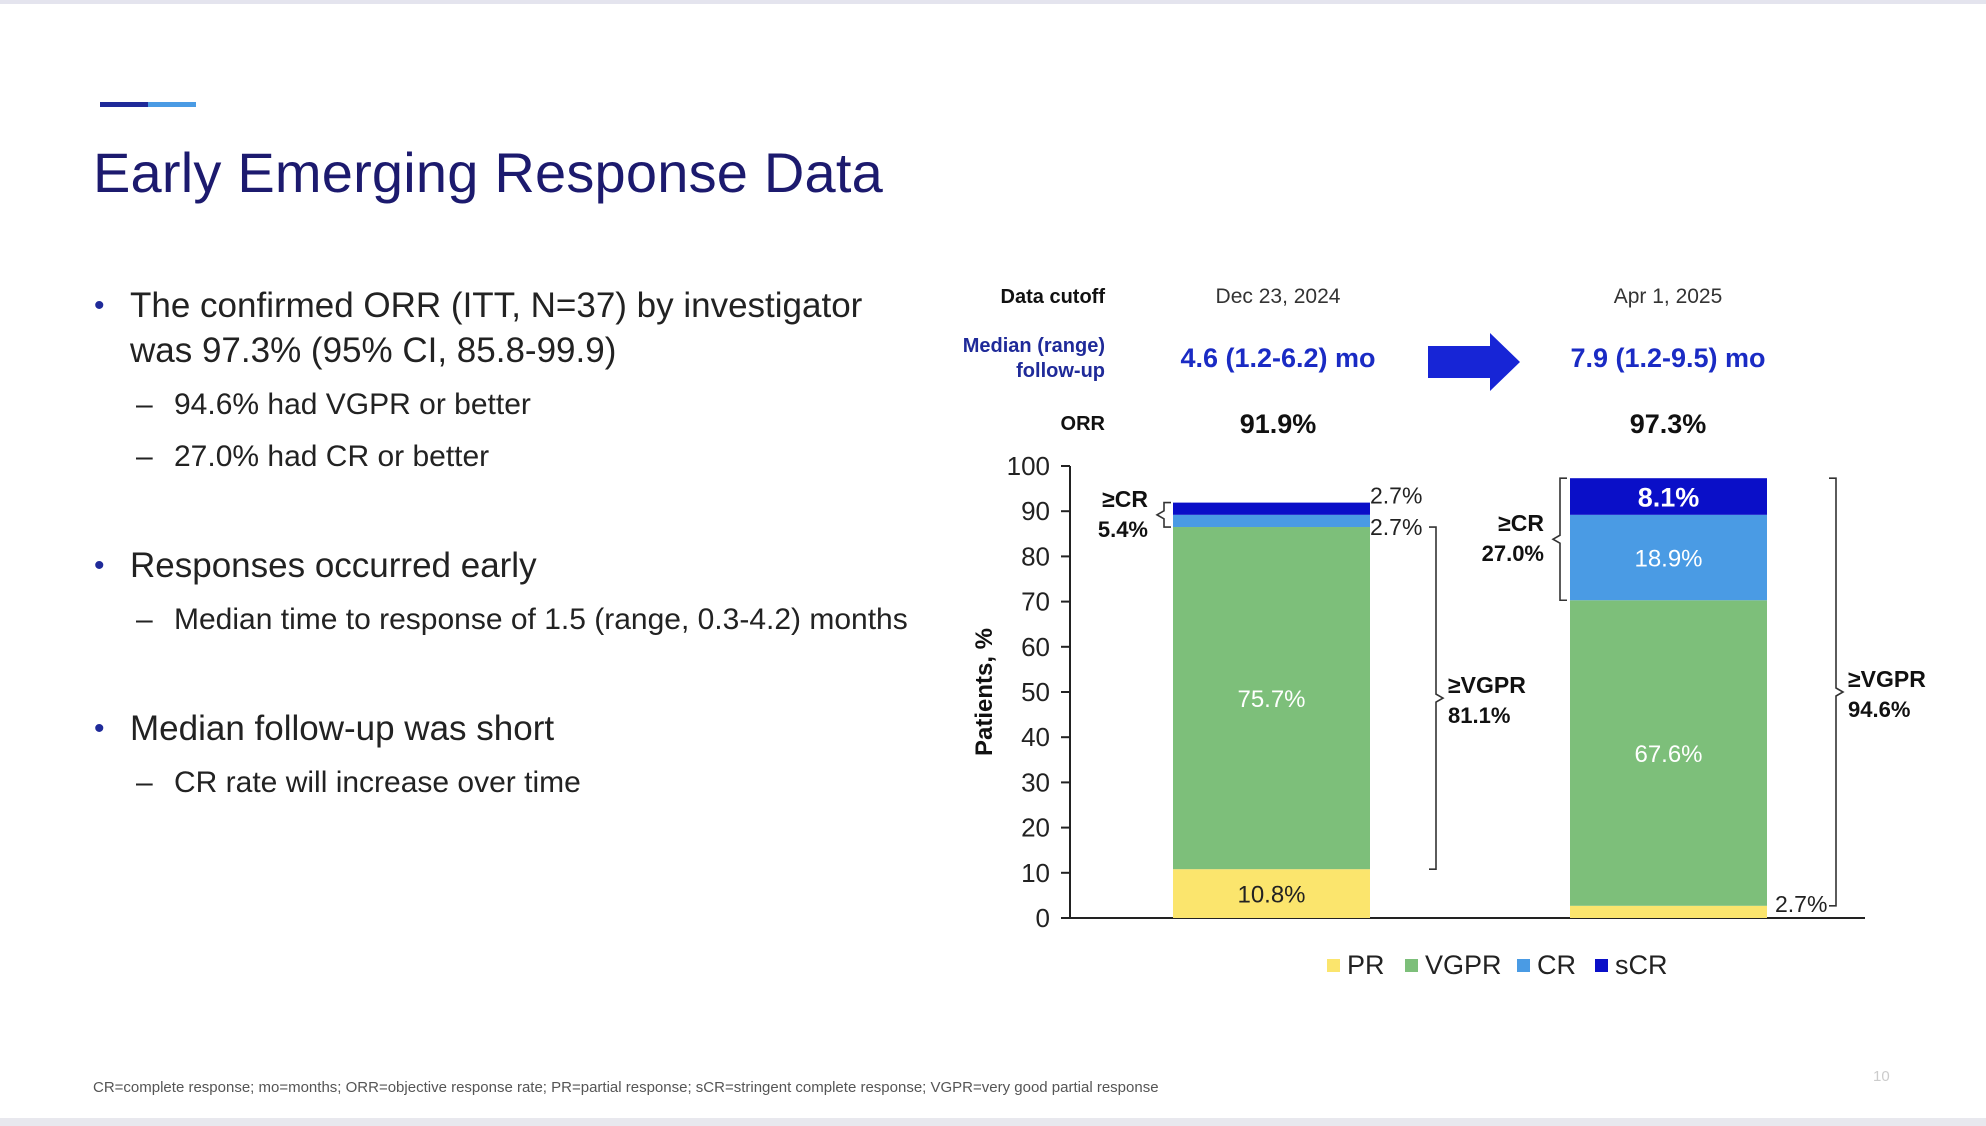 The image size is (1986, 1126). What do you see at coordinates (1641, 965) in the screenshot?
I see `legend-label-scr: sCR` at bounding box center [1641, 965].